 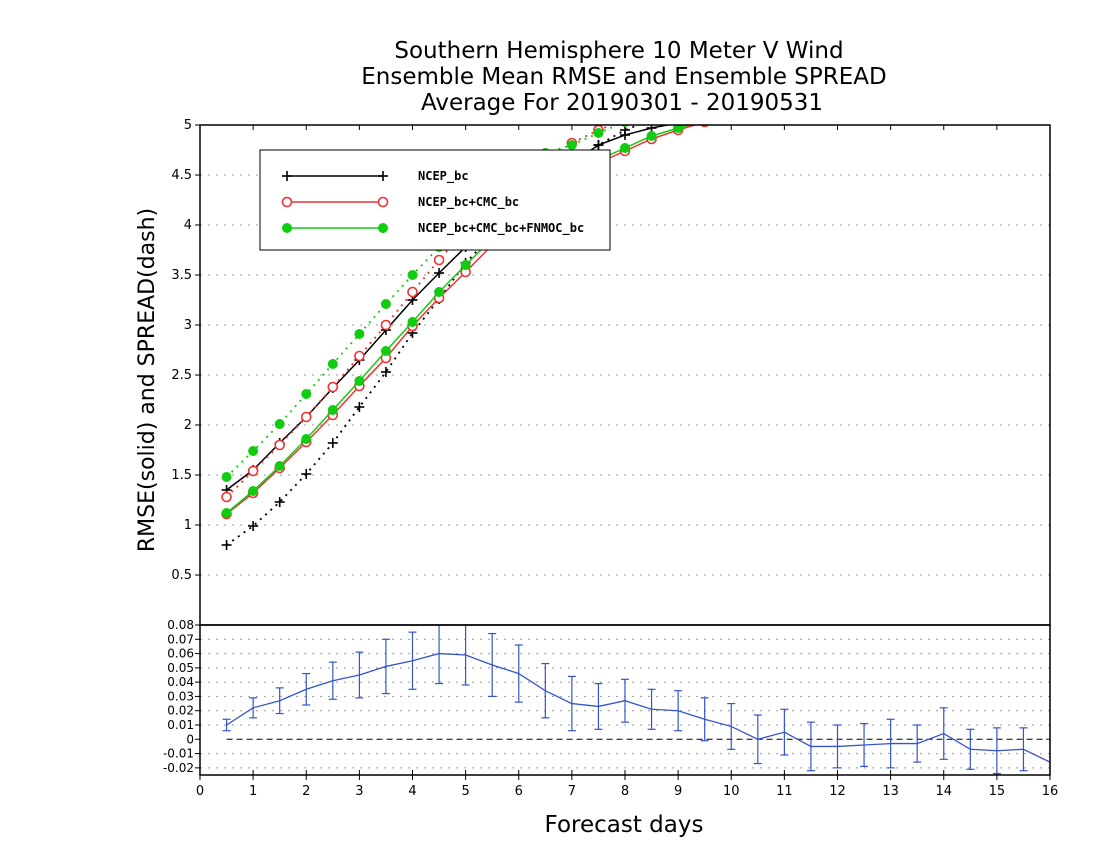 What do you see at coordinates (731, 791) in the screenshot?
I see `x-tick-label: 10` at bounding box center [731, 791].